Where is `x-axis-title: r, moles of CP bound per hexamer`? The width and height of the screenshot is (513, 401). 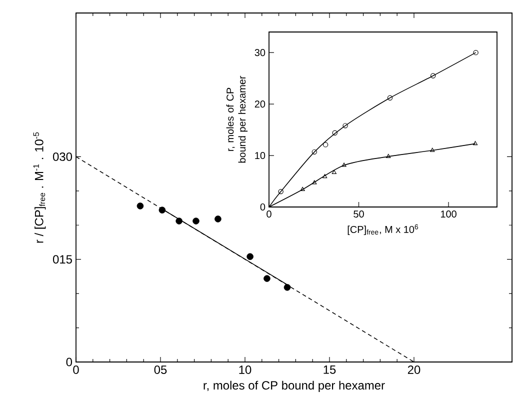
x-axis-title: r, moles of CP bound per hexamer is located at coordinates (294, 386).